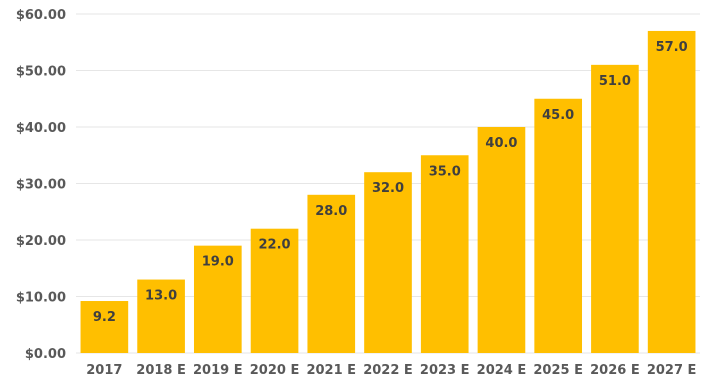  What do you see at coordinates (161, 370) in the screenshot?
I see `x-tick-label: 2018 E` at bounding box center [161, 370].